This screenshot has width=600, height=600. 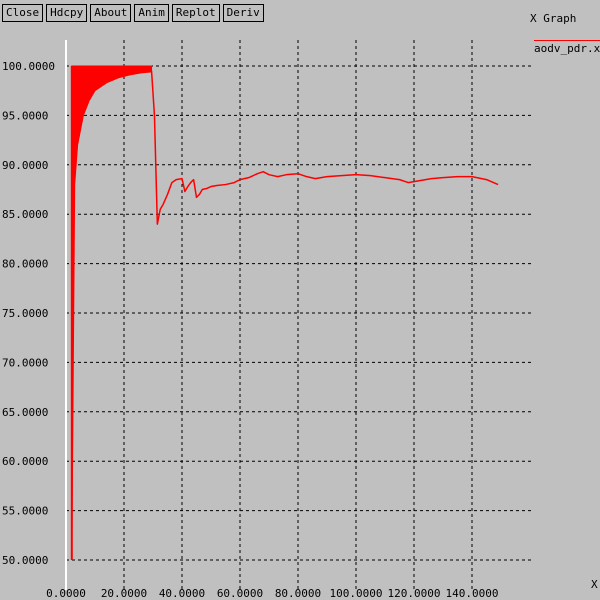 I want to click on x-tick-label: 120.0000, so click(x=414, y=593).